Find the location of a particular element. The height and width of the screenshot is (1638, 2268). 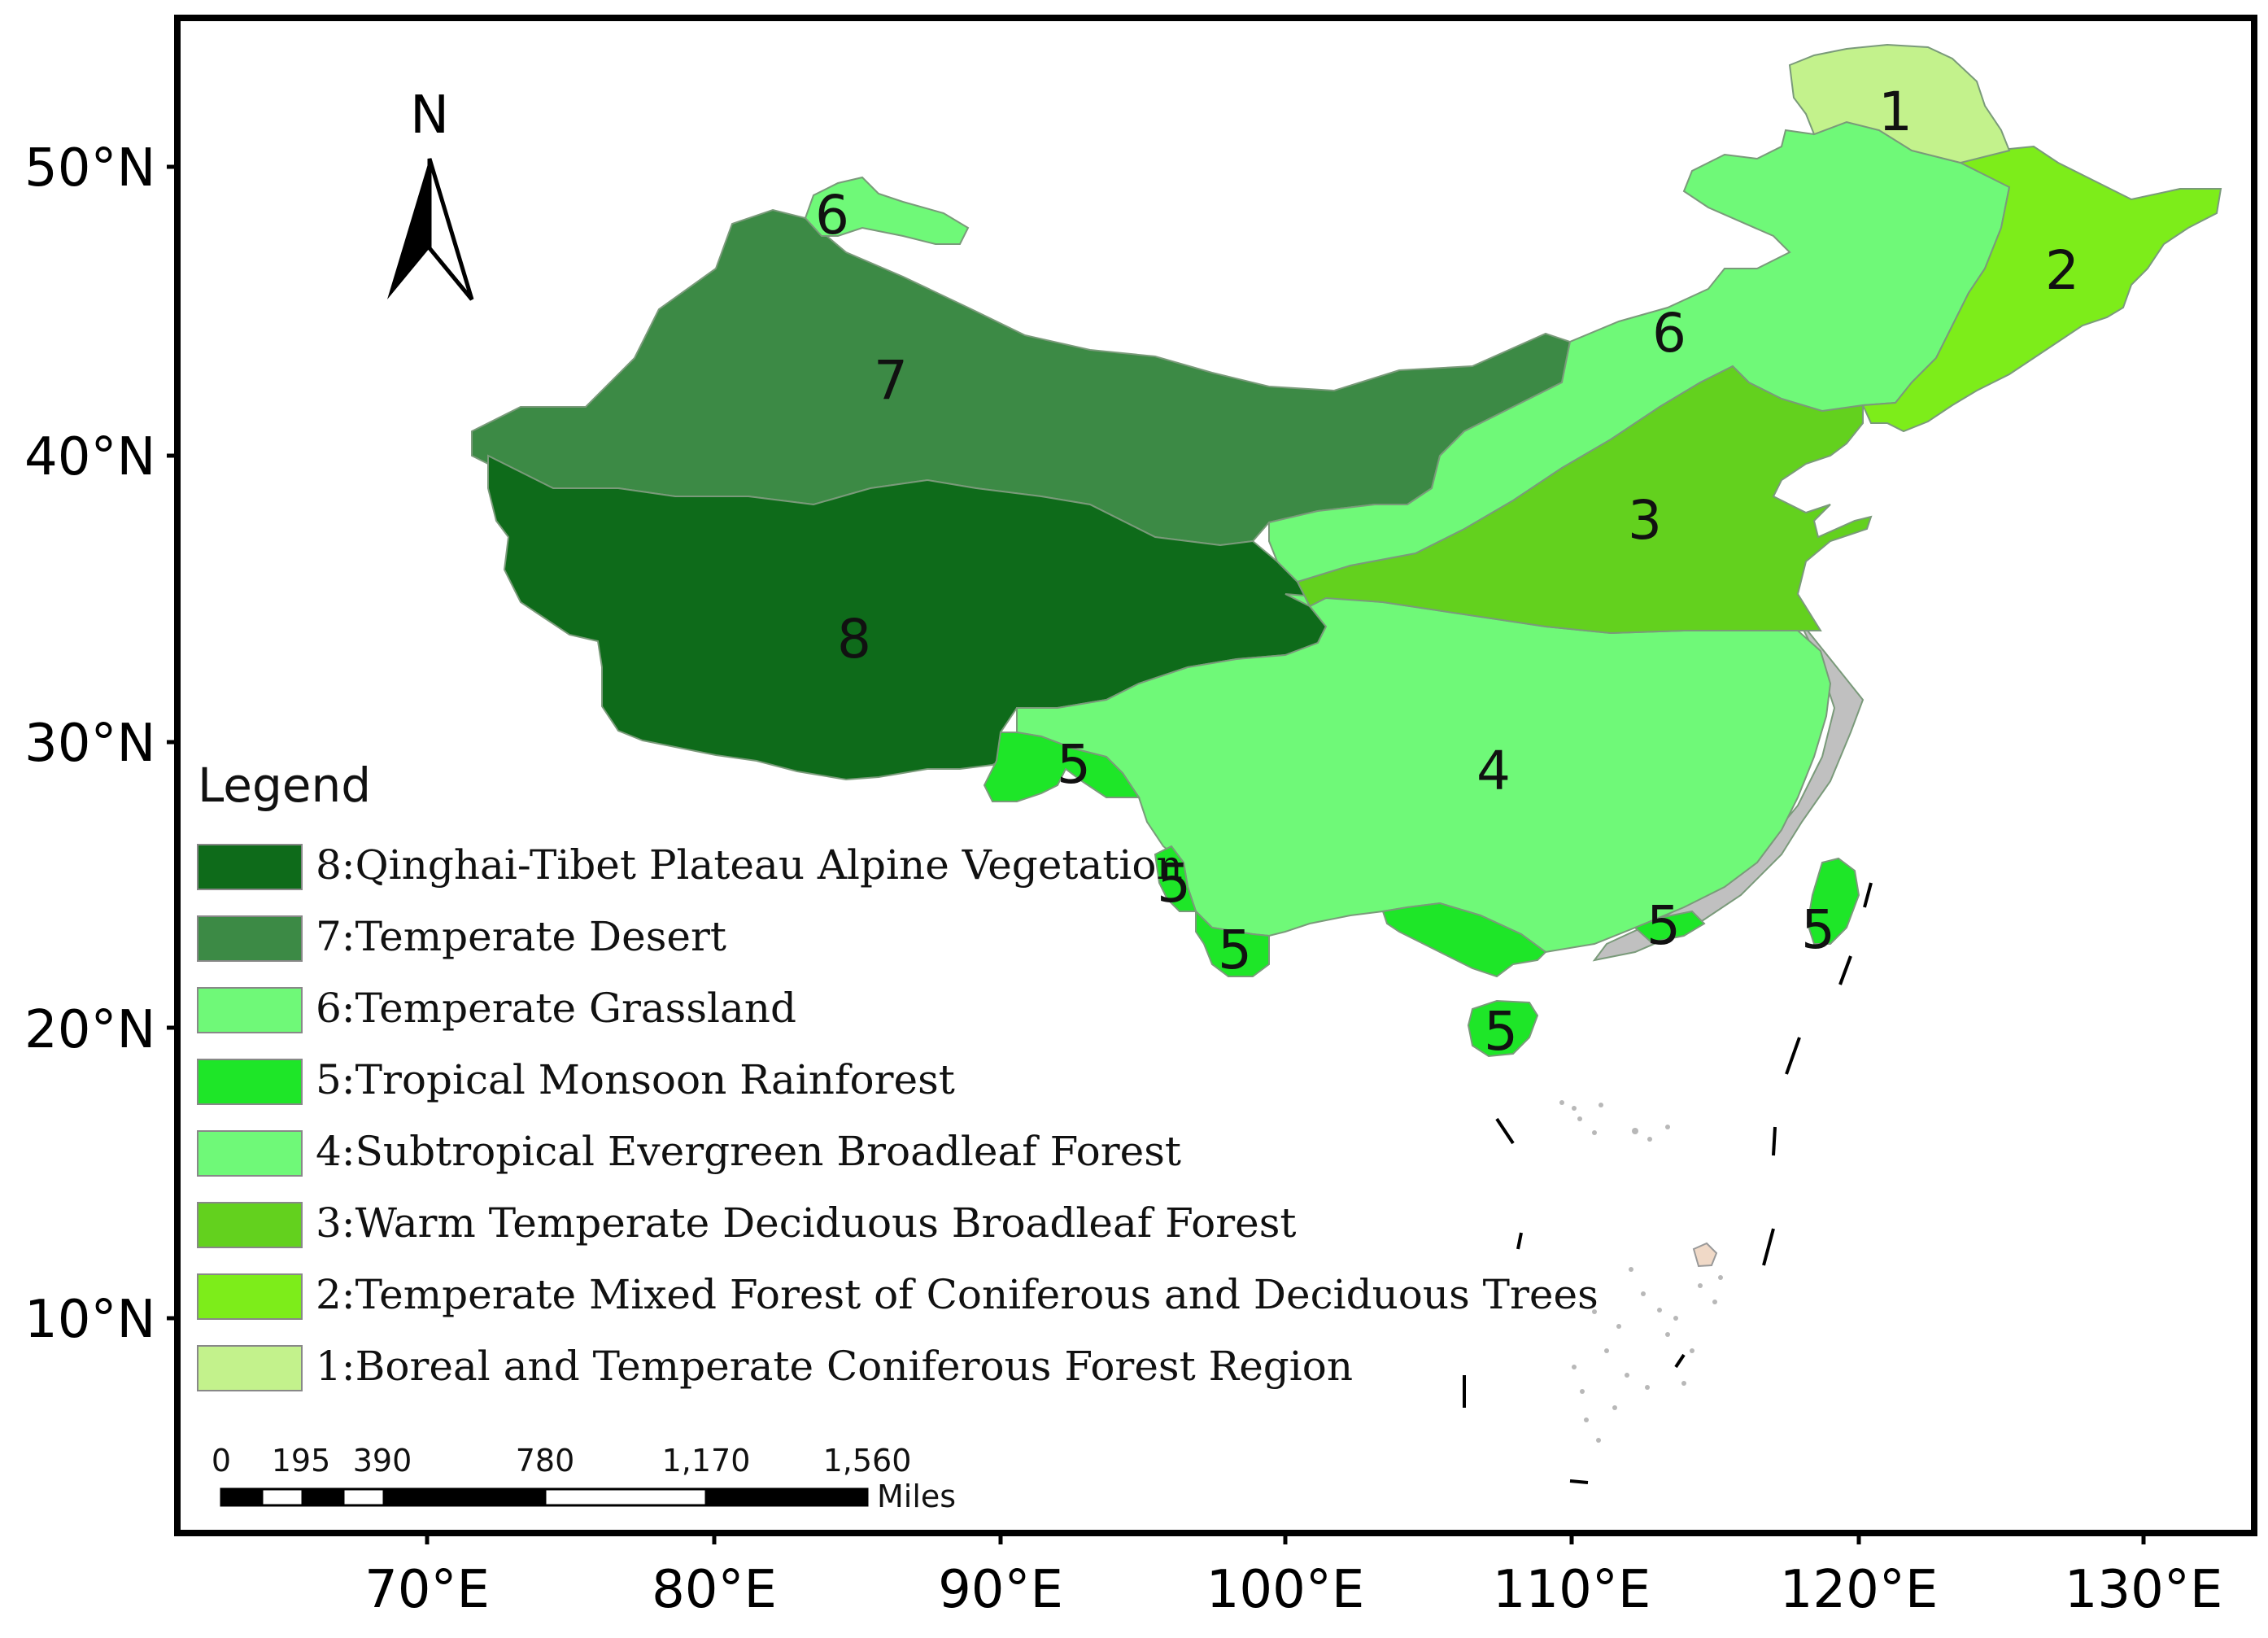

north-label: N is located at coordinates (430, 116).